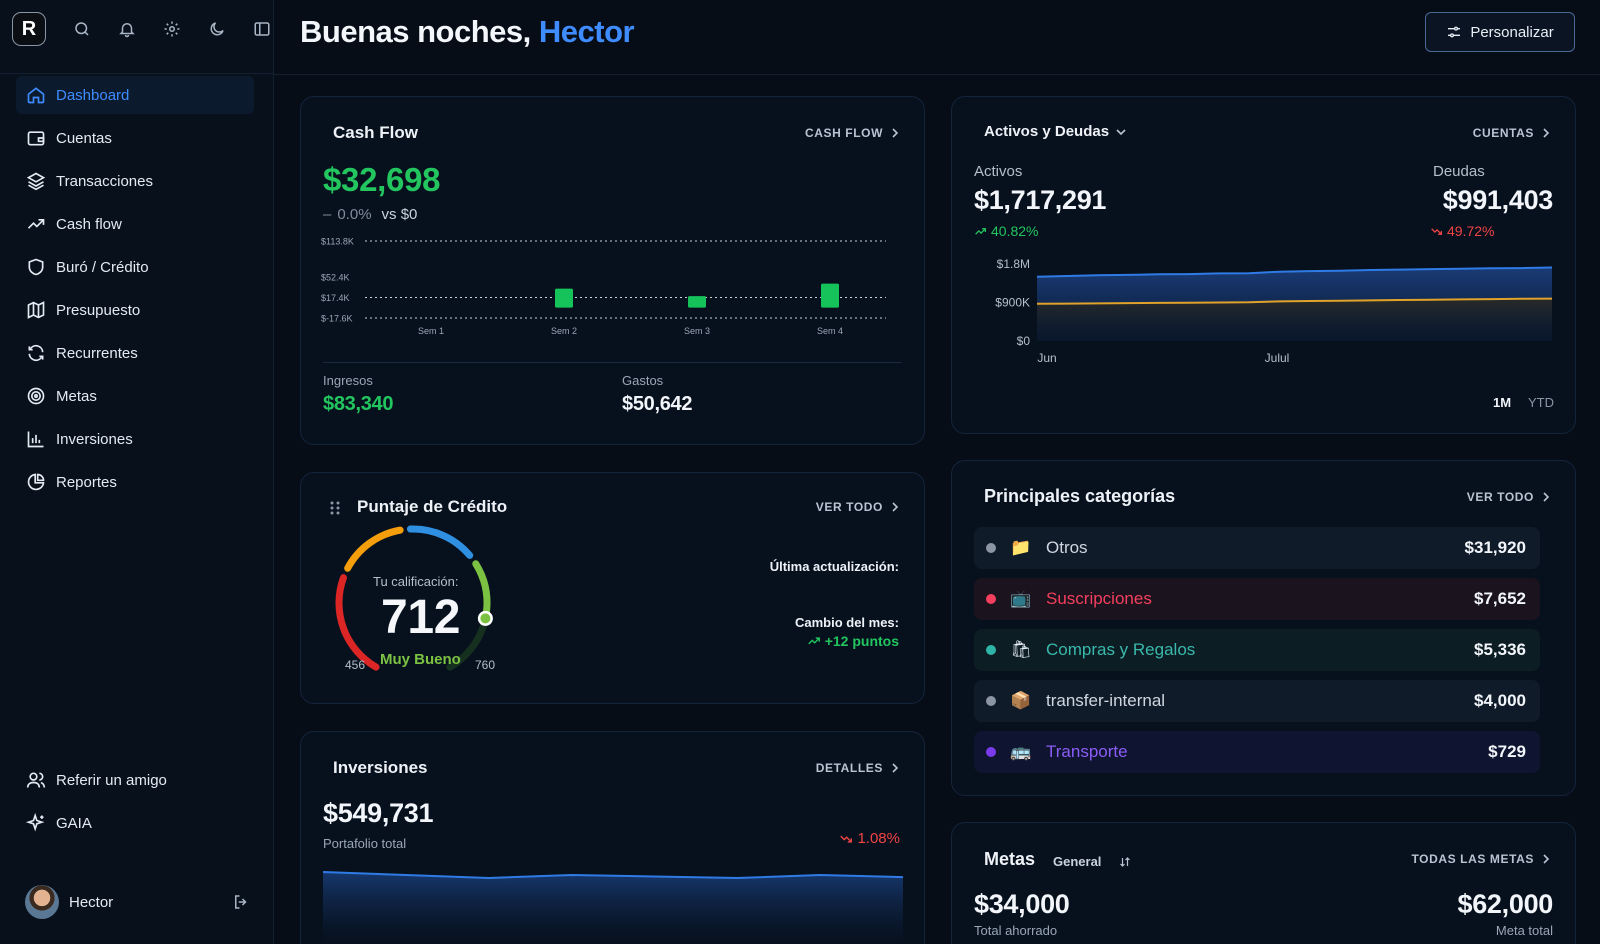 The image size is (1600, 944). What do you see at coordinates (104, 181) in the screenshot?
I see `sidebar-item-label: Transacciones` at bounding box center [104, 181].